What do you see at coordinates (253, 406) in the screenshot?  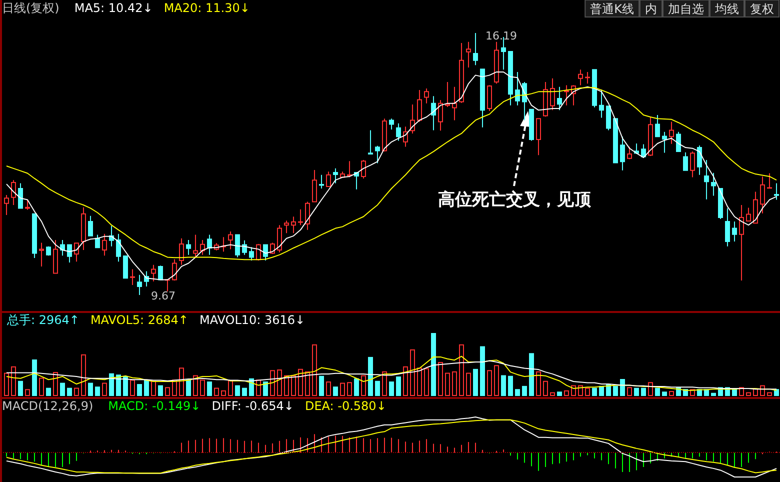 I see `text: DIFF: -0.654↓` at bounding box center [253, 406].